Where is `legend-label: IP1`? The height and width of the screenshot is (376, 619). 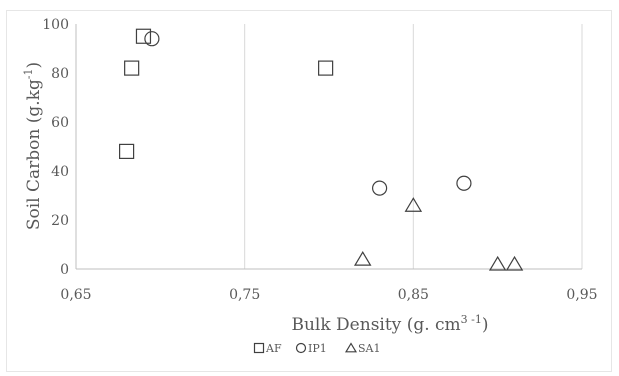
legend-label: IP1 is located at coordinates (317, 348).